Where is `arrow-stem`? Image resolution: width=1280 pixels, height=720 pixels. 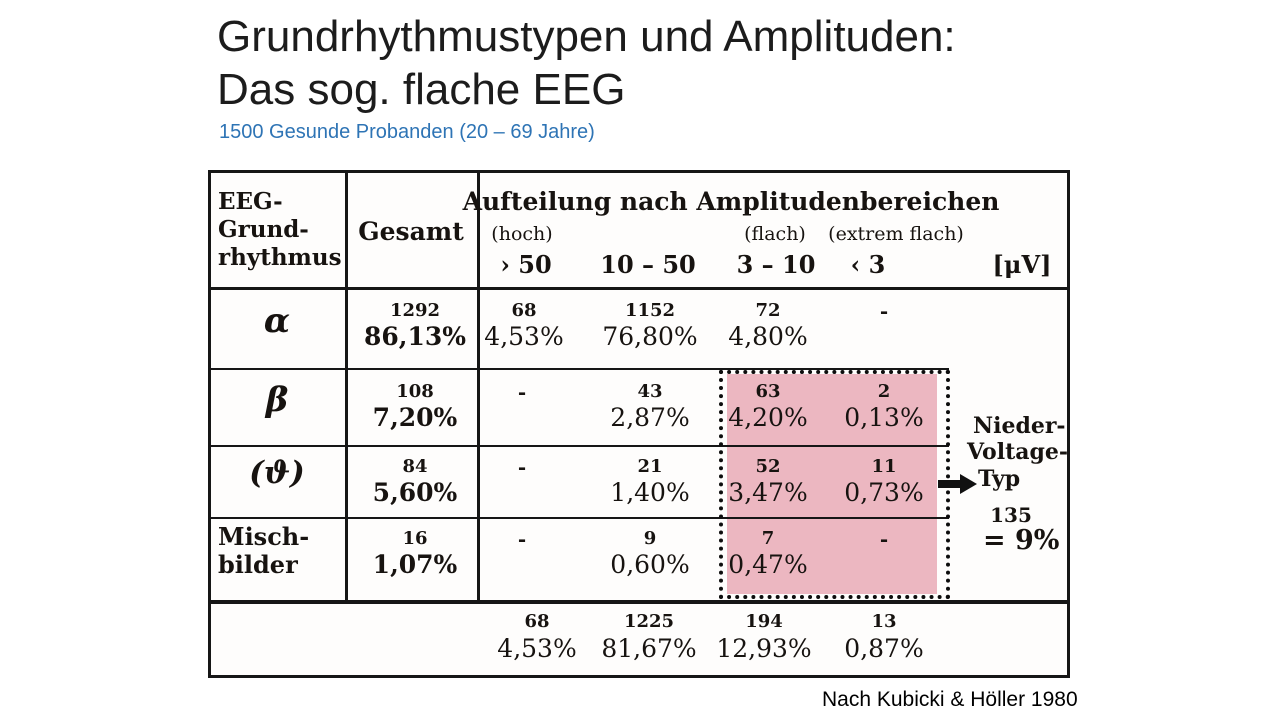
arrow-stem is located at coordinates (950, 484).